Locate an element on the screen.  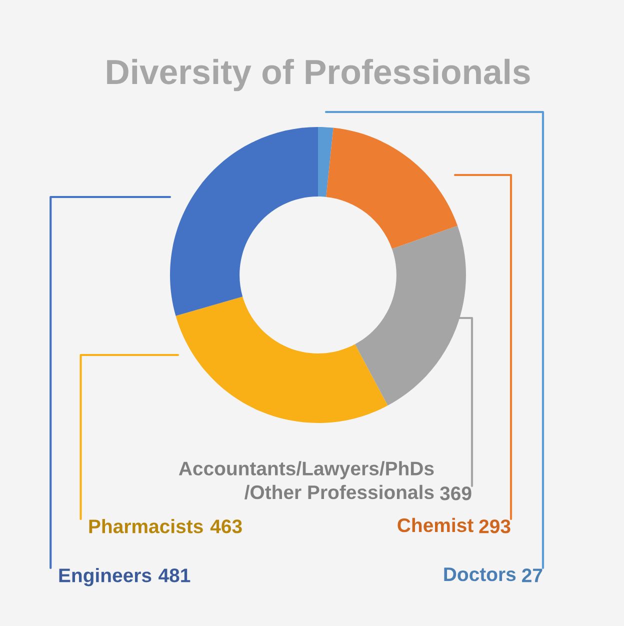
data-label: 27 is located at coordinates (532, 575).